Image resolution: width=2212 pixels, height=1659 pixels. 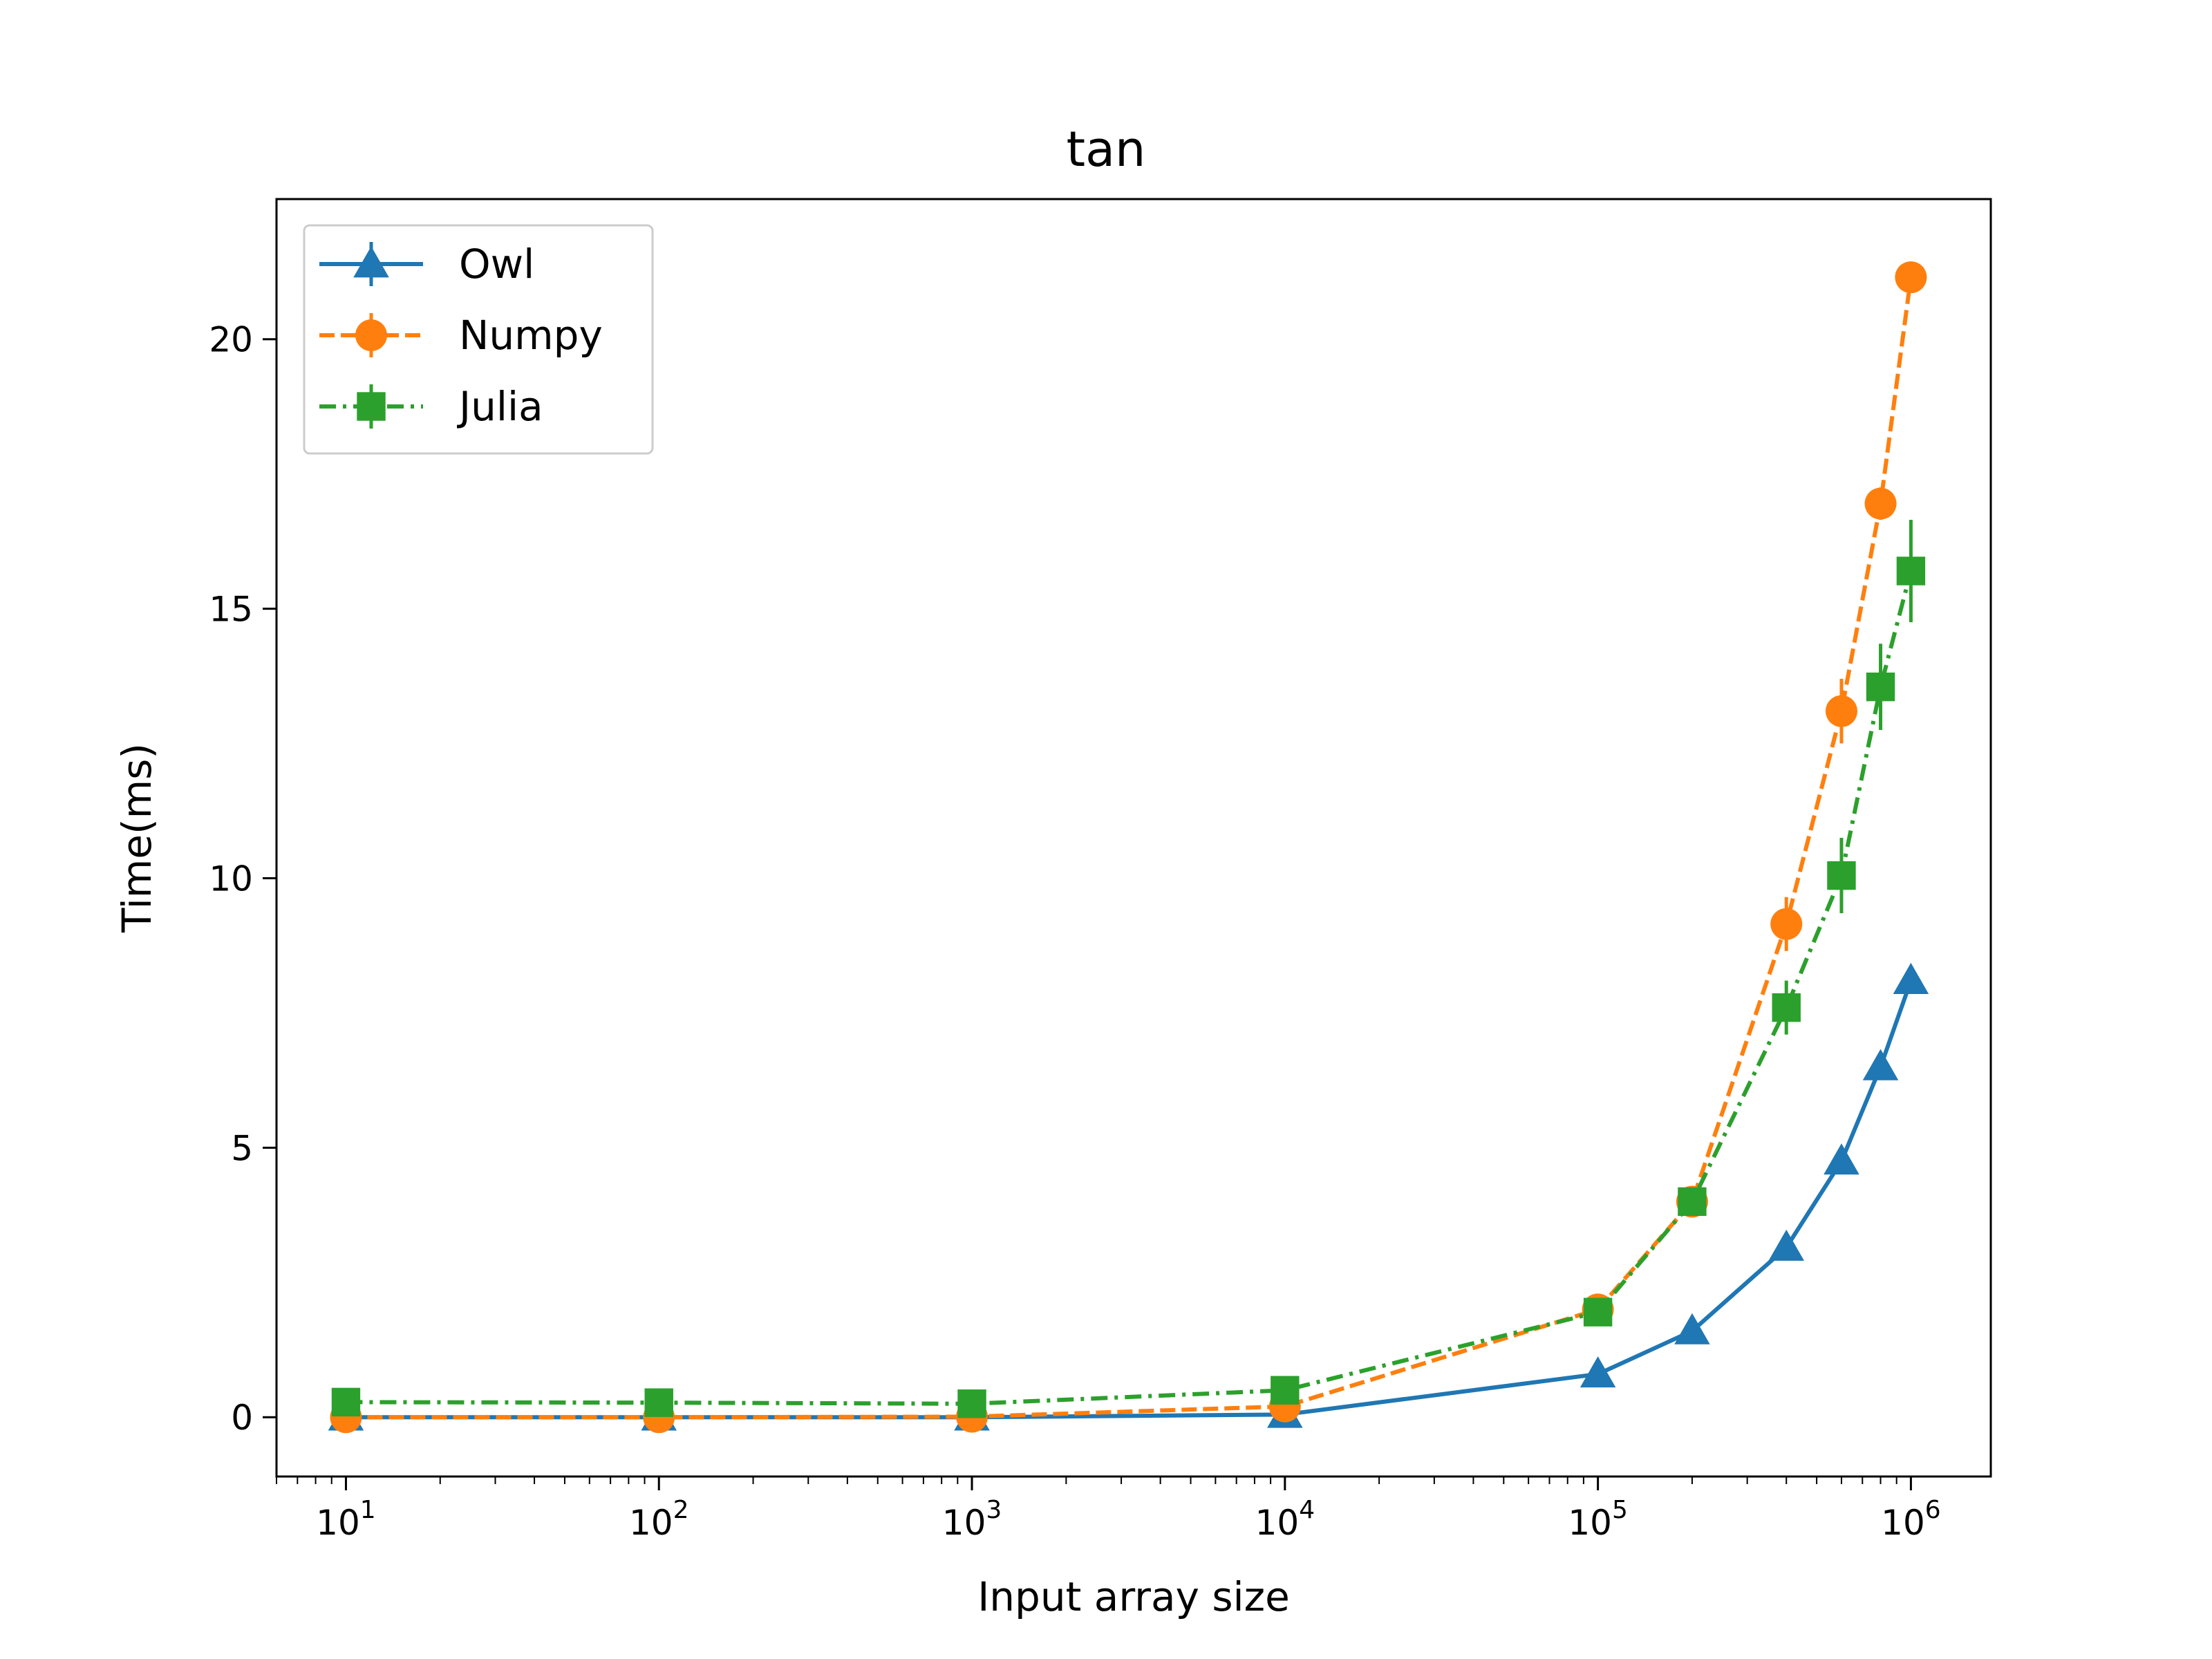 I want to click on legend: Owl Numpy Julia, so click(x=479, y=339).